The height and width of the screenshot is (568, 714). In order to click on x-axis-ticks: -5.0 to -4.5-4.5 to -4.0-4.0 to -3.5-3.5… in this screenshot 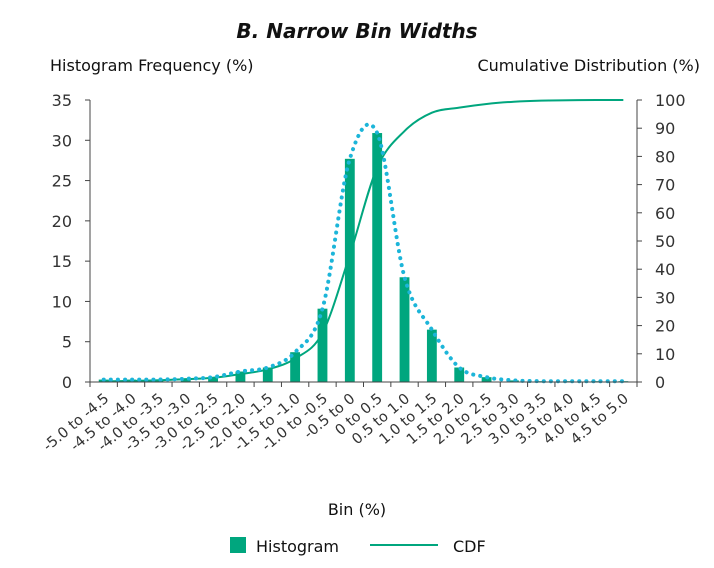, I will do `click(339, 418)`.